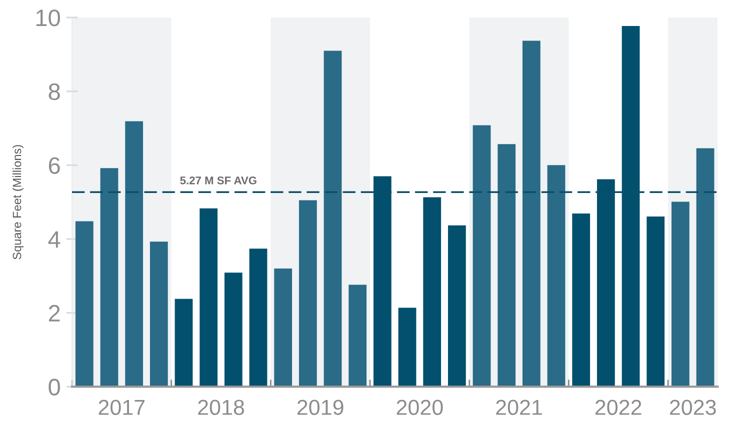  What do you see at coordinates (218, 180) in the screenshot?
I see `ref-line-label: 5.27 M SF AVG` at bounding box center [218, 180].